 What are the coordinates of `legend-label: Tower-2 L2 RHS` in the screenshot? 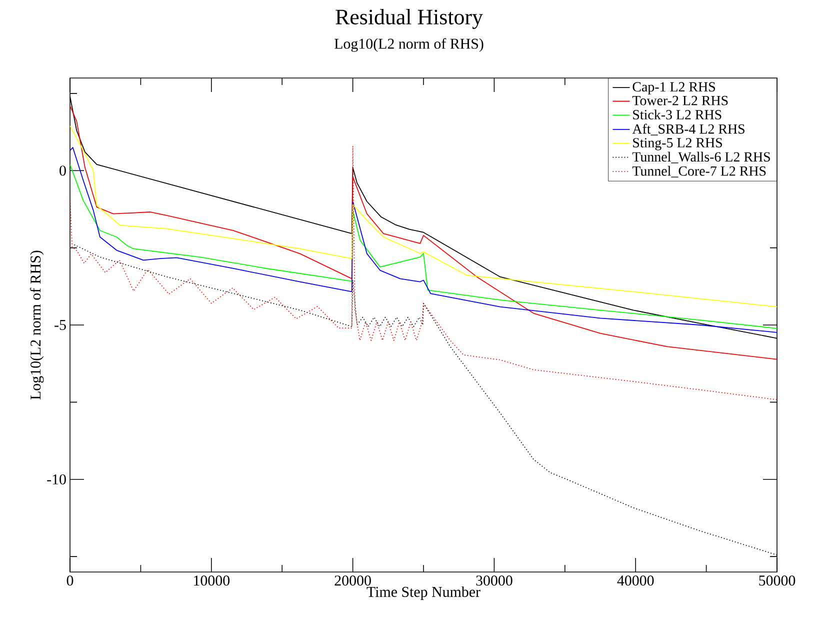 It's located at (680, 101).